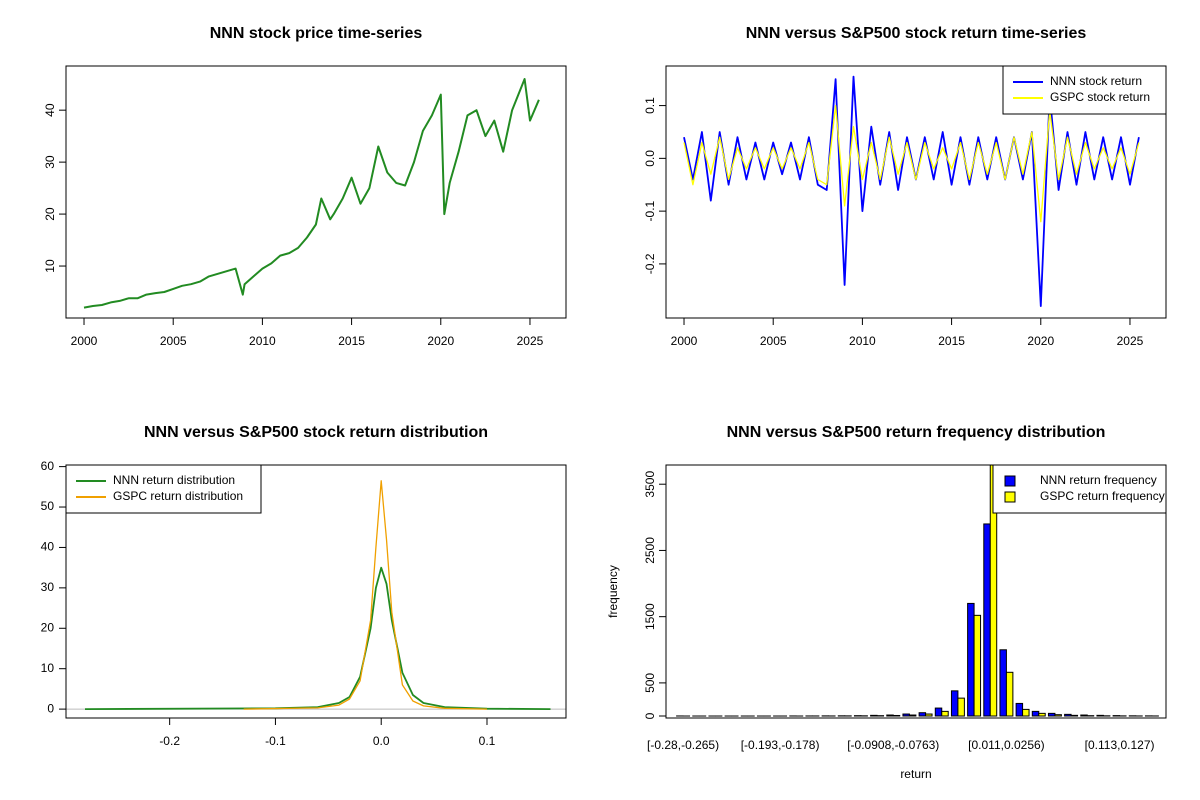  What do you see at coordinates (613, 591) in the screenshot?
I see `y-axis-label: frequency` at bounding box center [613, 591].